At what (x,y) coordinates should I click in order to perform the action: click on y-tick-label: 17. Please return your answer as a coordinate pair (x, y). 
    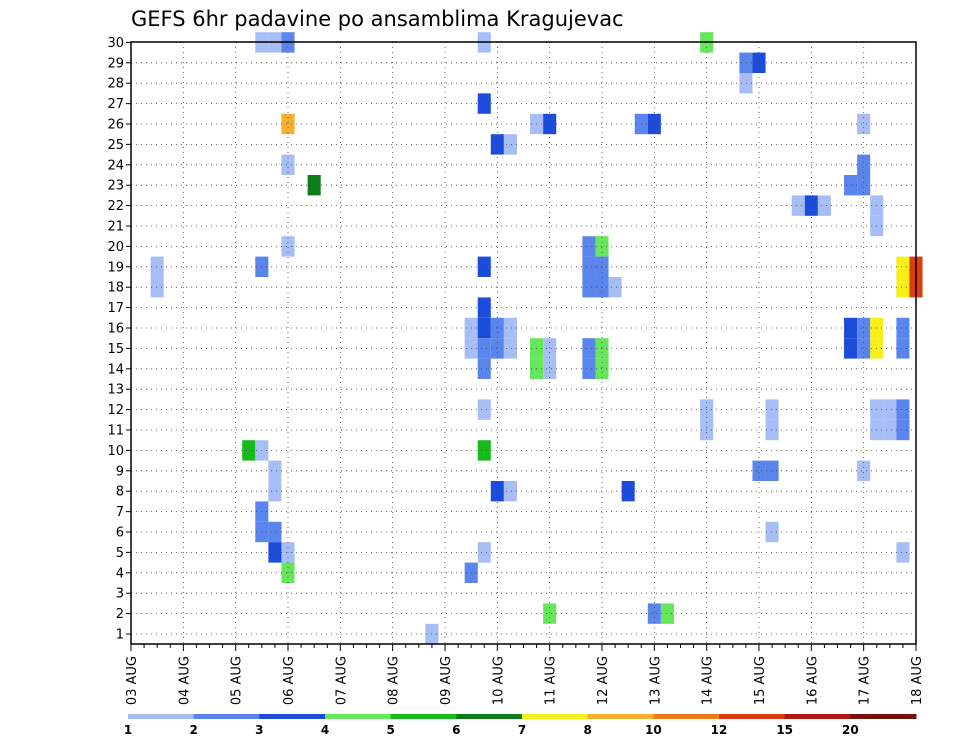
    Looking at the image, I should click on (115, 308).